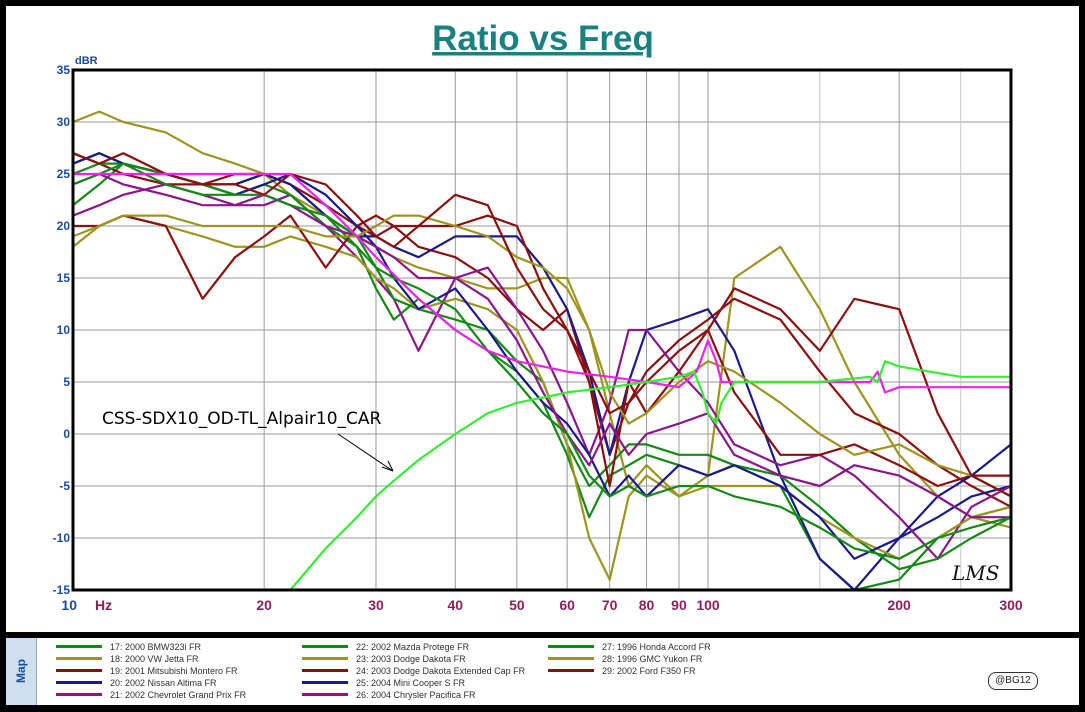 The width and height of the screenshot is (1085, 712). What do you see at coordinates (543, 38) in the screenshot?
I see `chart-title: Ratio vs Freq` at bounding box center [543, 38].